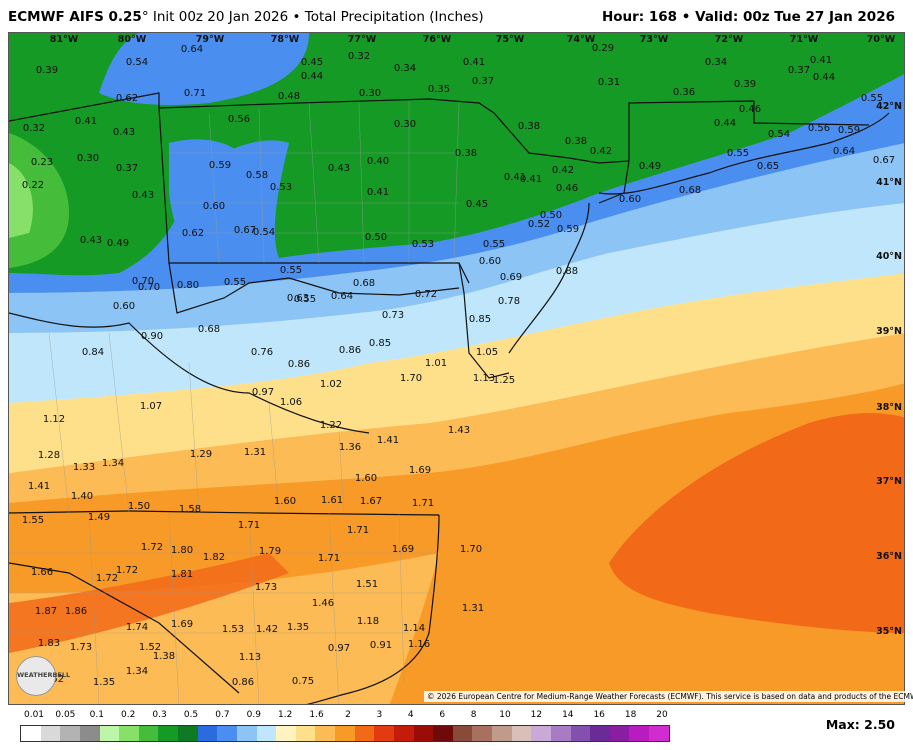 This screenshot has height=750, width=913. I want to click on precip-value-label: 0.88, so click(567, 271).